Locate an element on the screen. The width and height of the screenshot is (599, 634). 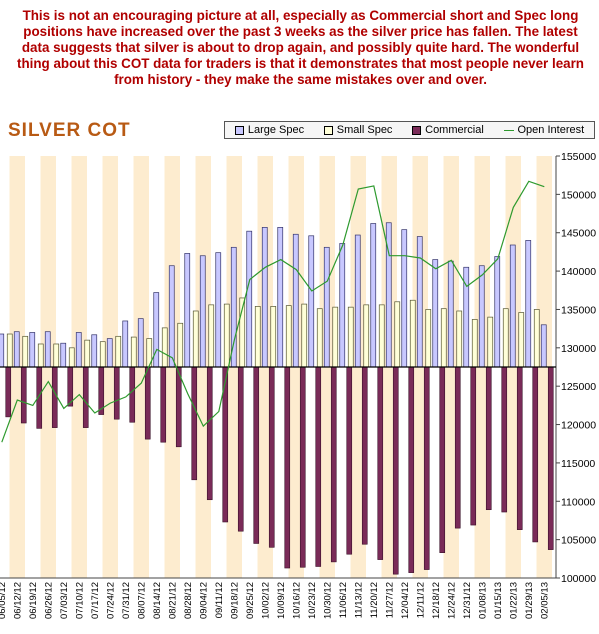
x-tick-label: 12/04/12 is located at coordinates (405, 600).